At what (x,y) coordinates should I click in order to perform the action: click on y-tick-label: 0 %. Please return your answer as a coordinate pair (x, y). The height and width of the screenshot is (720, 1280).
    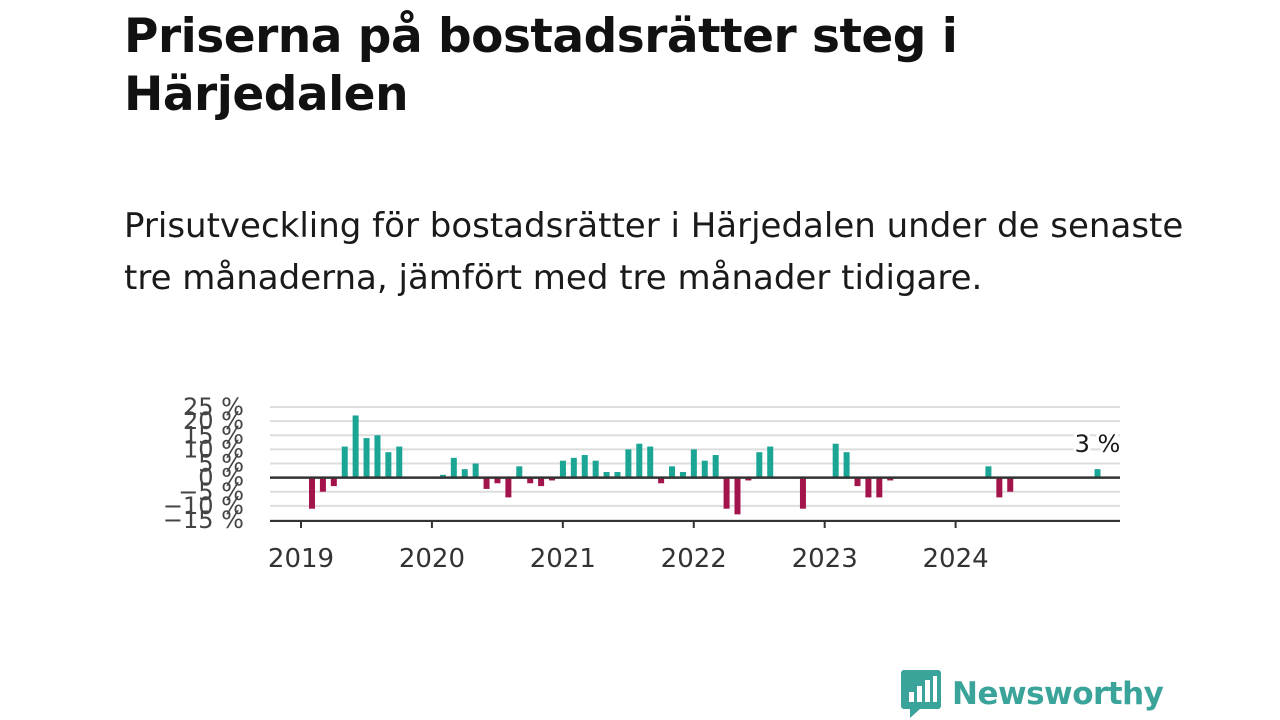
    Looking at the image, I should click on (221, 478).